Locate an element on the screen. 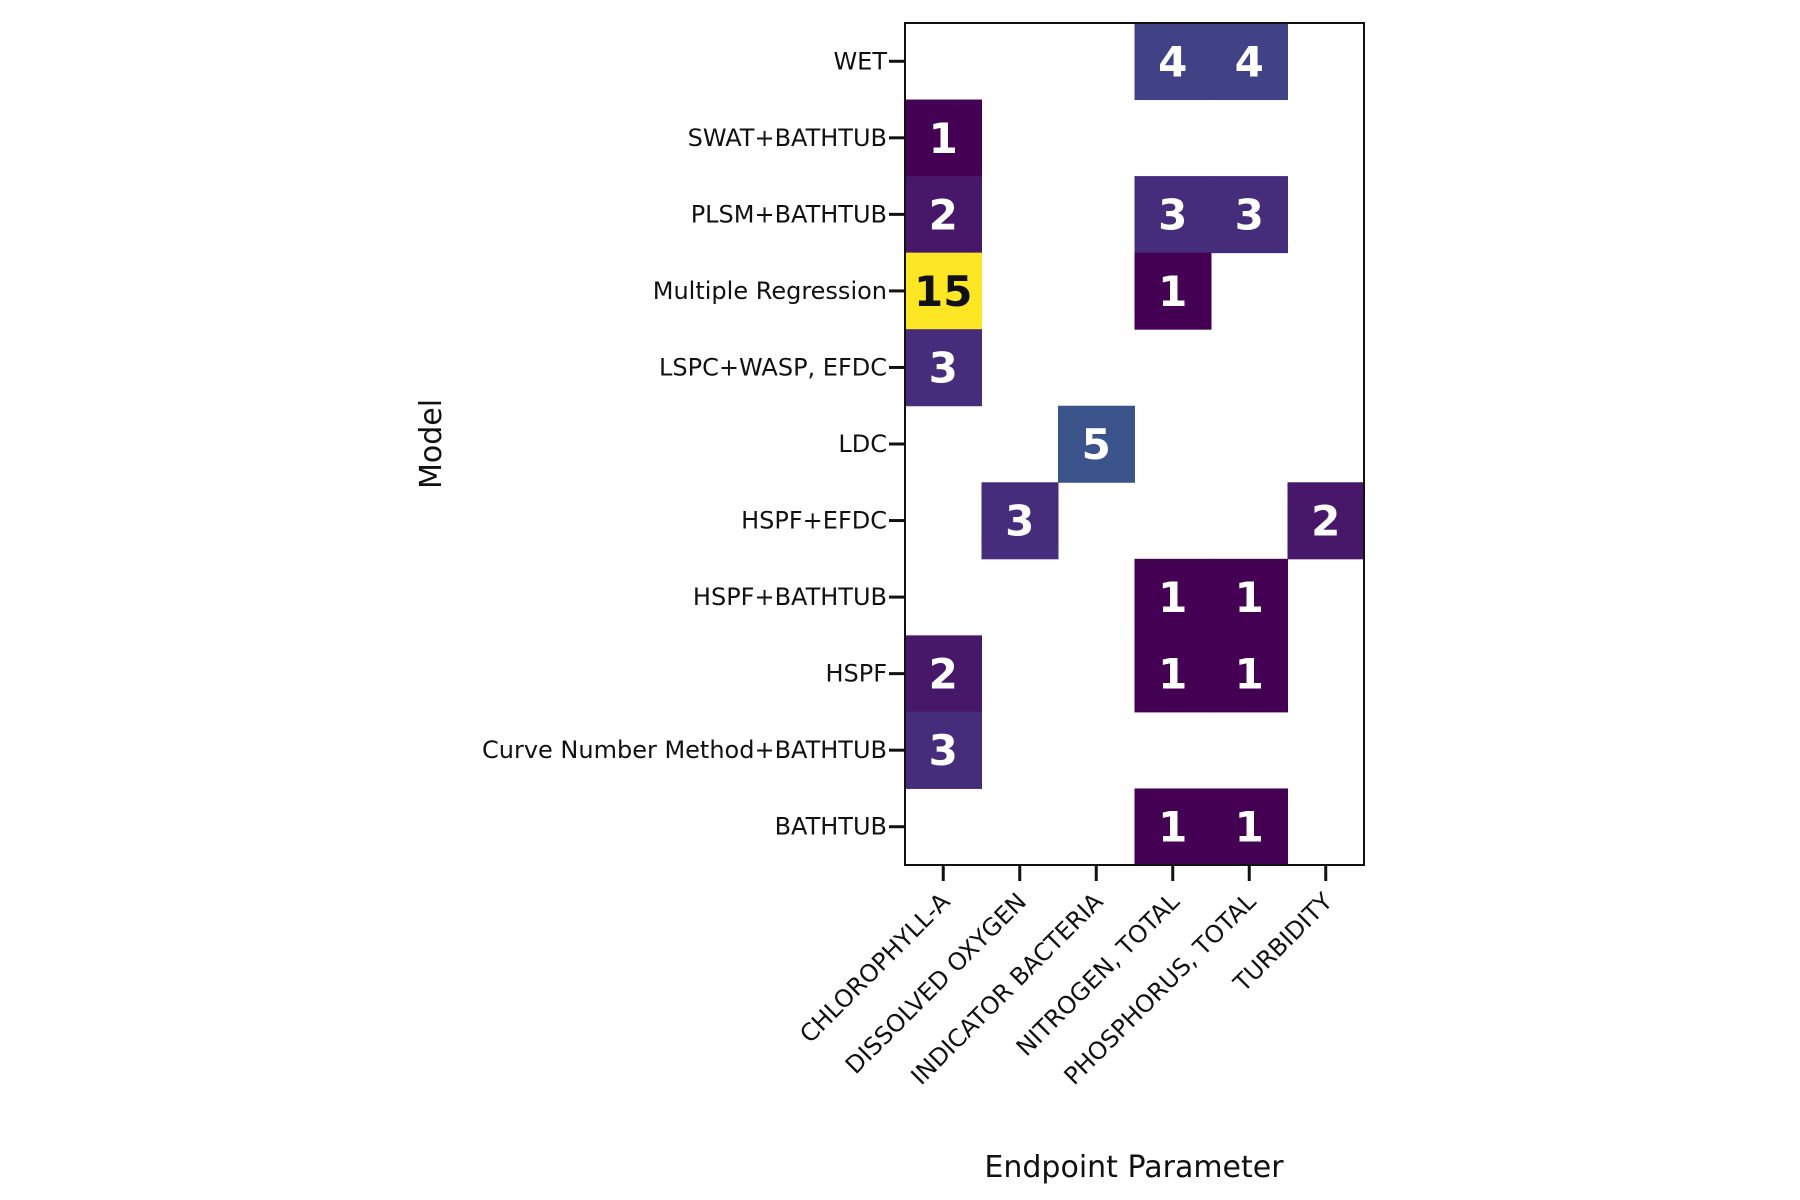 This screenshot has height=1200, width=1800. y-tick-label: Curve Number Method+BATHTUB is located at coordinates (684, 750).